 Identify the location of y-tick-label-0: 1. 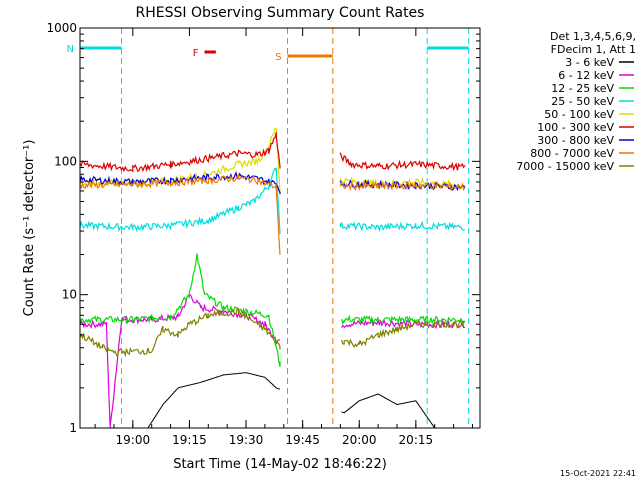
(73, 428).